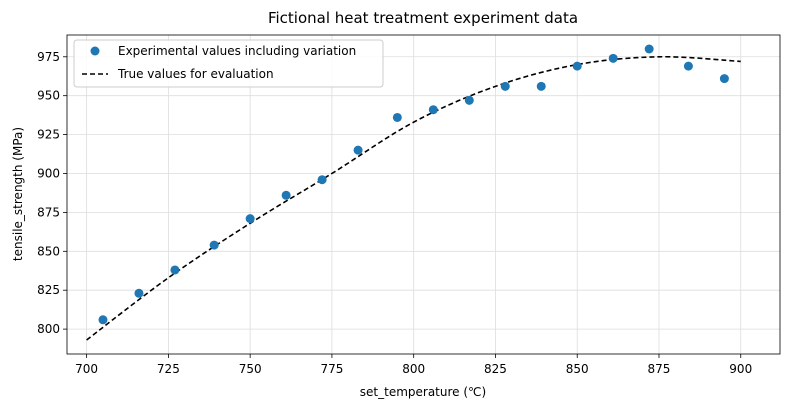 The image size is (790, 409). What do you see at coordinates (48, 135) in the screenshot?
I see `y-tick-label: 925` at bounding box center [48, 135].